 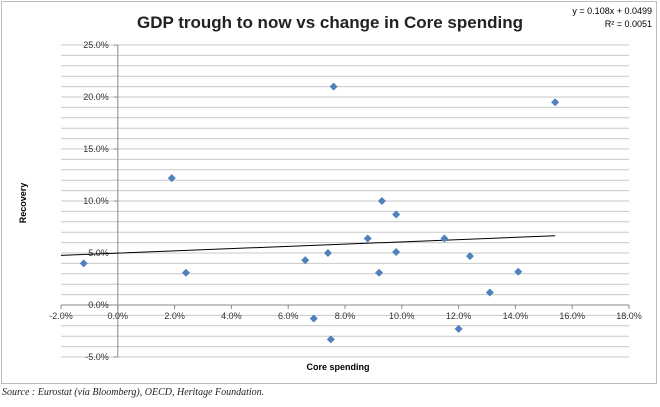 I want to click on y-tick-label: 0.0%, so click(x=98, y=305).